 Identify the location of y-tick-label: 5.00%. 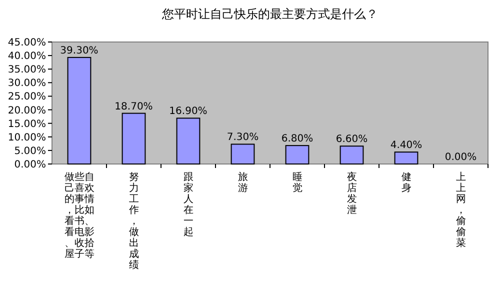
(30, 151).